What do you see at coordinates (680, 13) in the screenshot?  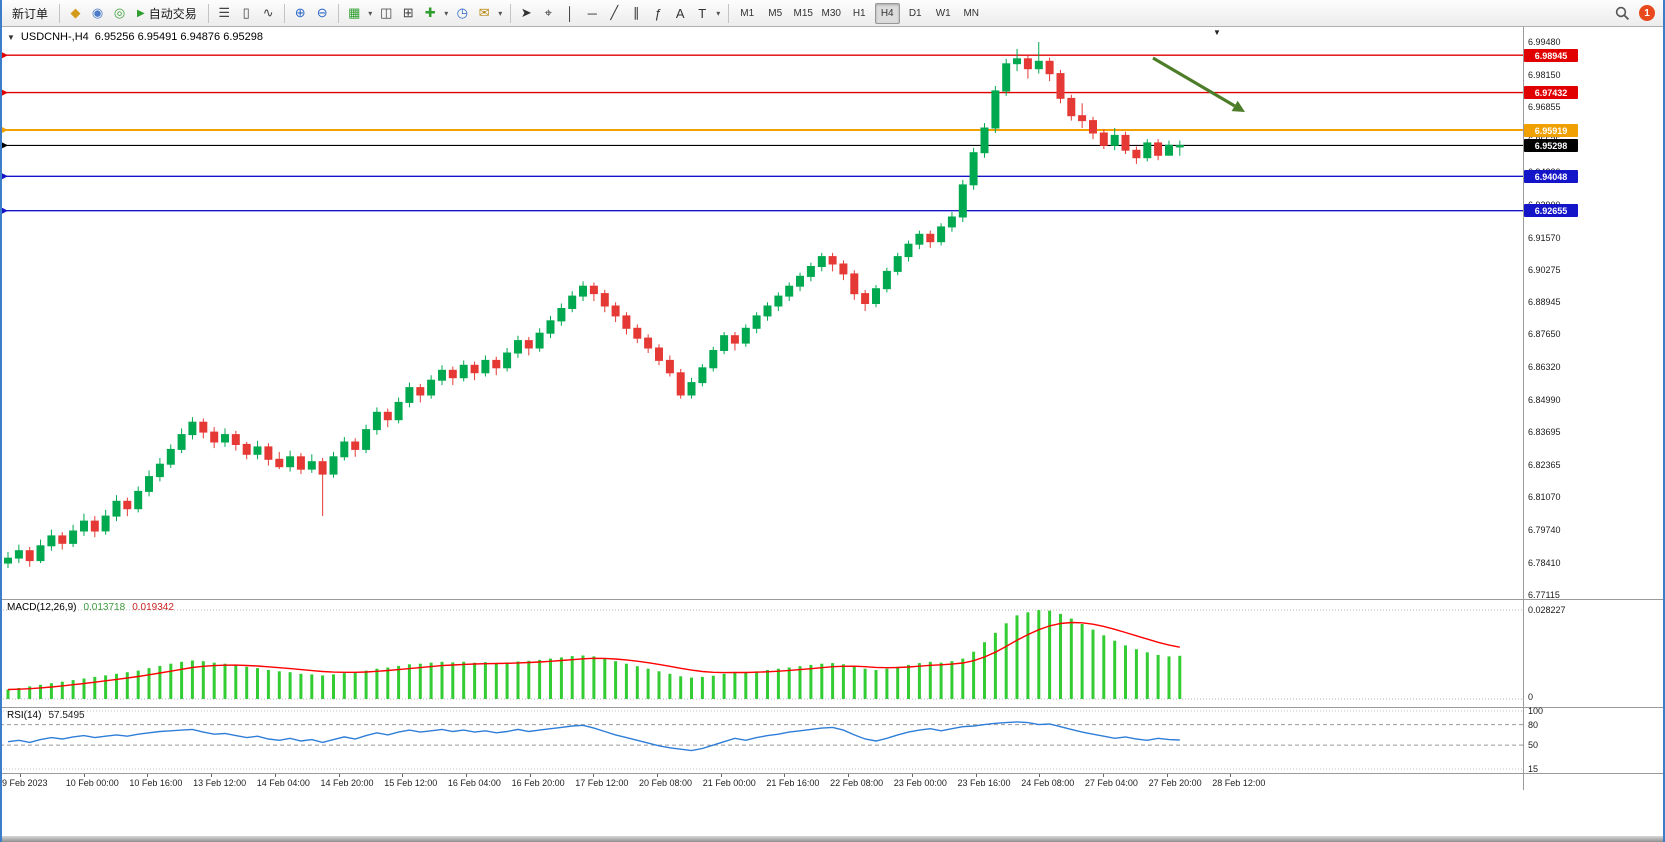 I see `text-tool-icon: A` at bounding box center [680, 13].